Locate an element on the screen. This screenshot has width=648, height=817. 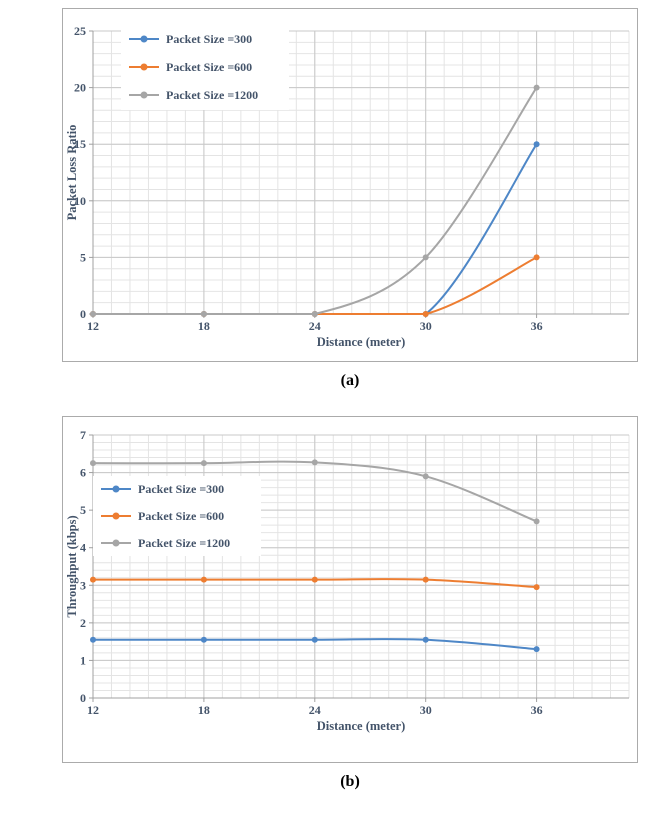
y-tick-label: 25 is located at coordinates (80, 31).